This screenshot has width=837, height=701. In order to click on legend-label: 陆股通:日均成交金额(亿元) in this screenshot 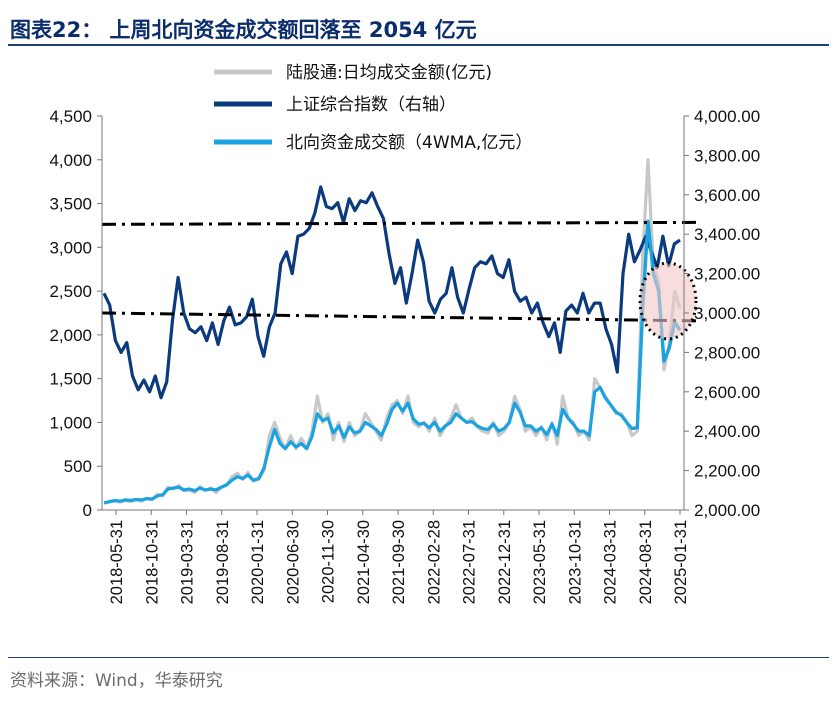, I will do `click(389, 73)`.